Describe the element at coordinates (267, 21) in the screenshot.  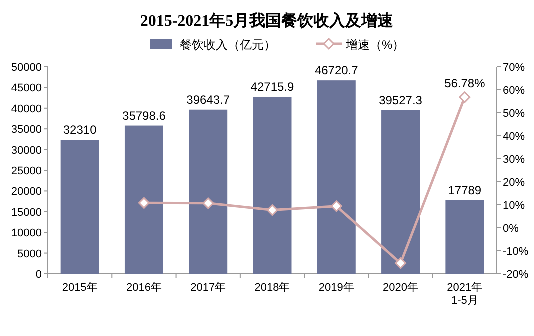
I see `chart-title: 2015-2021年5月我国餐饮收入及增速` at that location.